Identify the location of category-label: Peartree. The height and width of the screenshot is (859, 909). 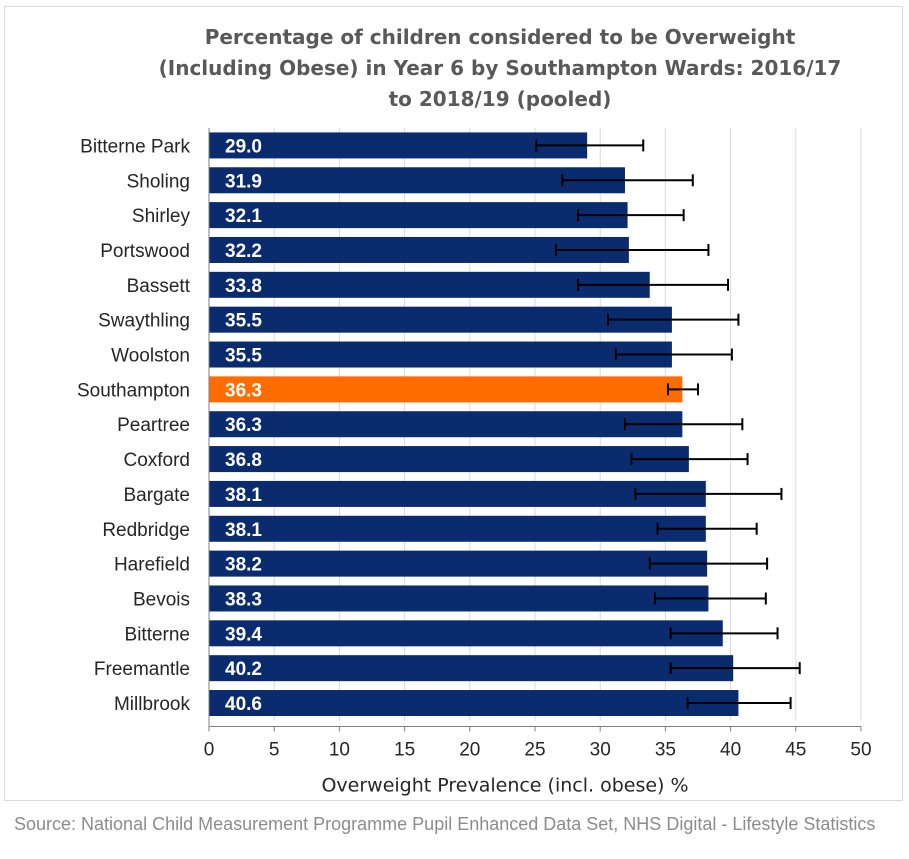
(153, 425).